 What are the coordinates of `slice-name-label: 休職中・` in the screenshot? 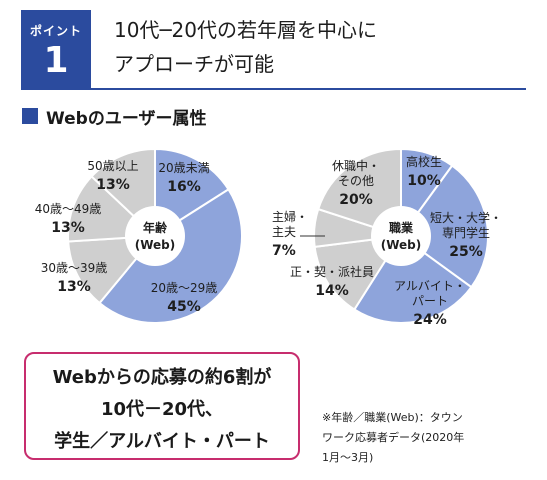 It's located at (356, 165).